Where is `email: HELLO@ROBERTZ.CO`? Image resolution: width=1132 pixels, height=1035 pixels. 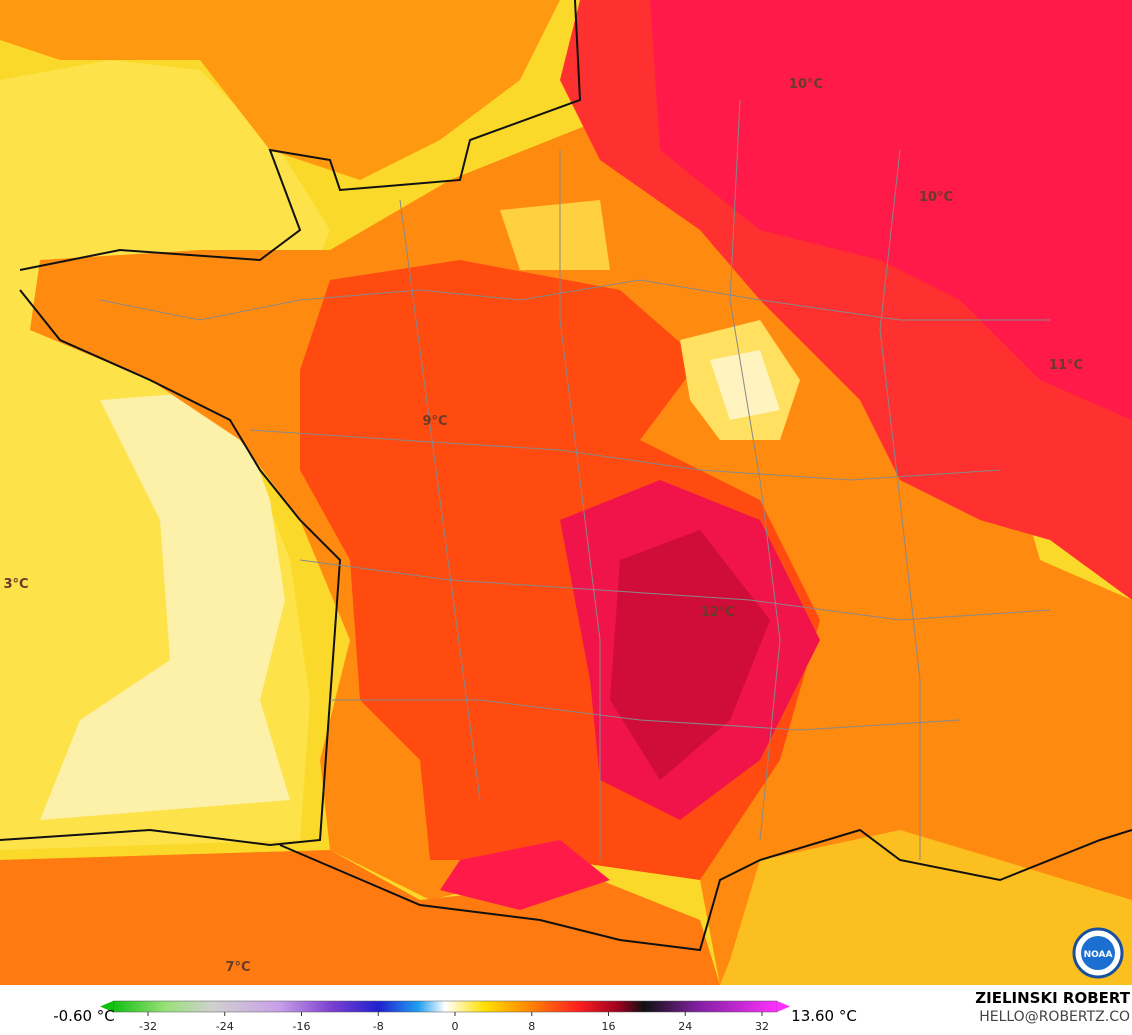 email: HELLO@ROBERTZ.CO is located at coordinates (1054, 1017).